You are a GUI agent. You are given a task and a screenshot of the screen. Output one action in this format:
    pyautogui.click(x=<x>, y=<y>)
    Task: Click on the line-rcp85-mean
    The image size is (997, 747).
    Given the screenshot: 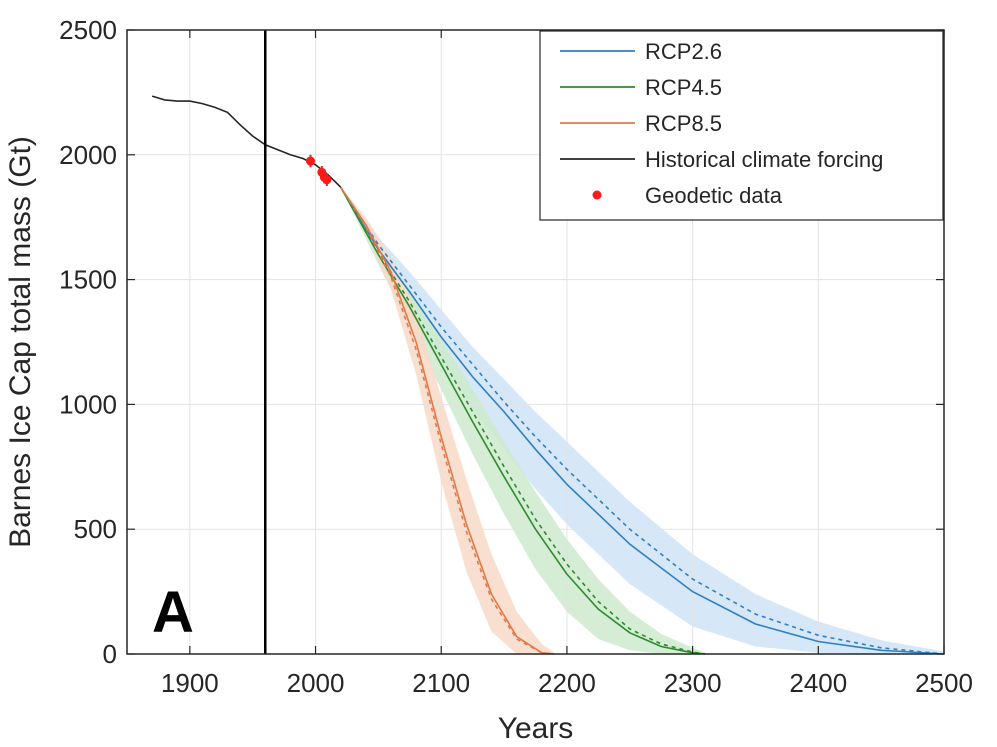 What is the action you would take?
    pyautogui.click(x=447, y=420)
    